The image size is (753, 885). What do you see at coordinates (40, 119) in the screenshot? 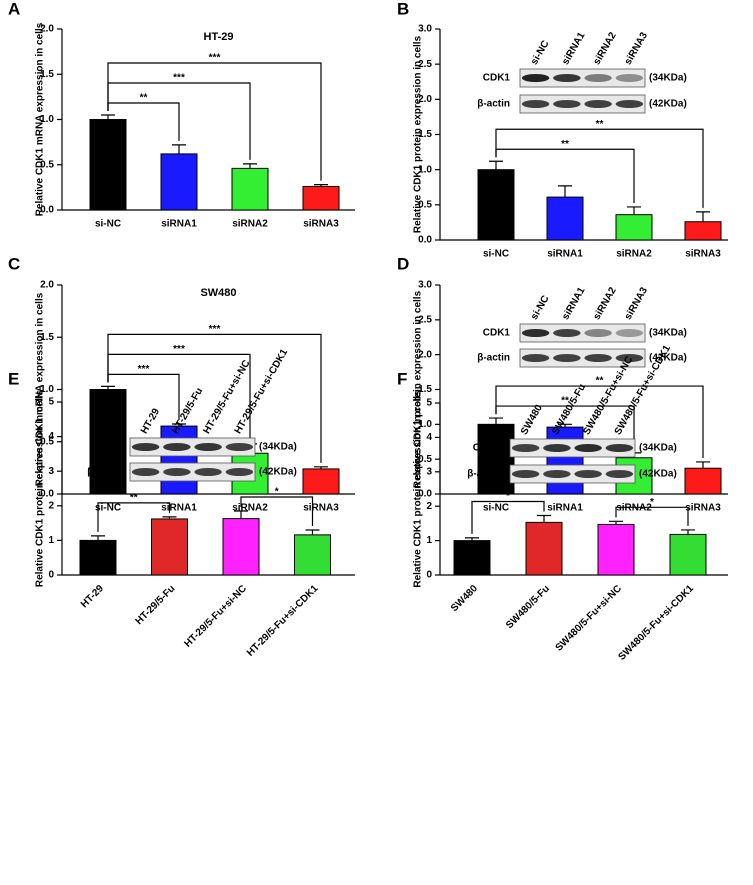
I see `y-axis-label: Relative CDK1 mRNA expression in cells` at bounding box center [40, 119].